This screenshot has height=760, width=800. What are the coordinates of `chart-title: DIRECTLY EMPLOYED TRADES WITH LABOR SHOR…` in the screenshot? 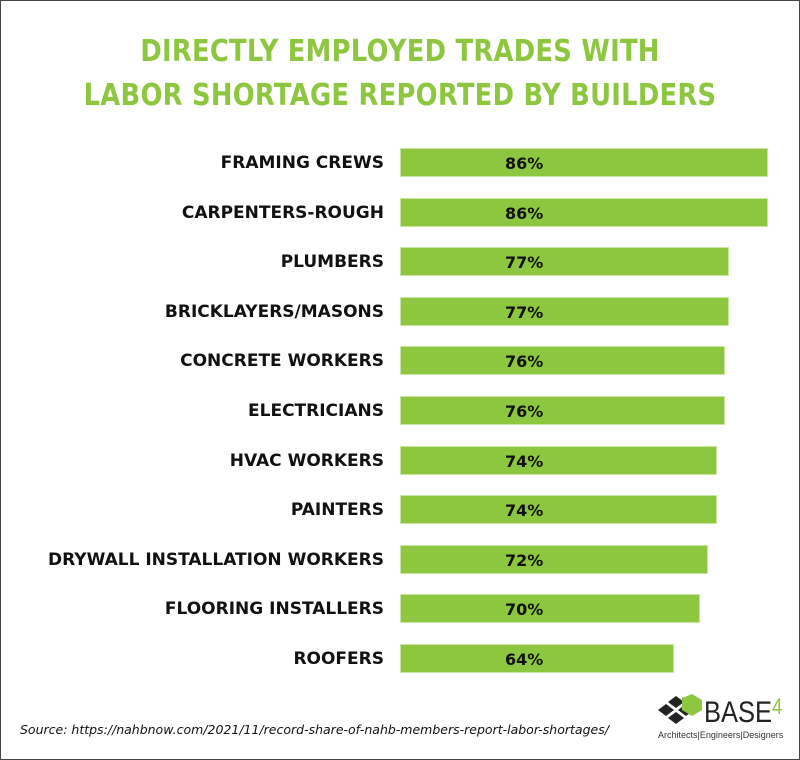 It's located at (400, 74).